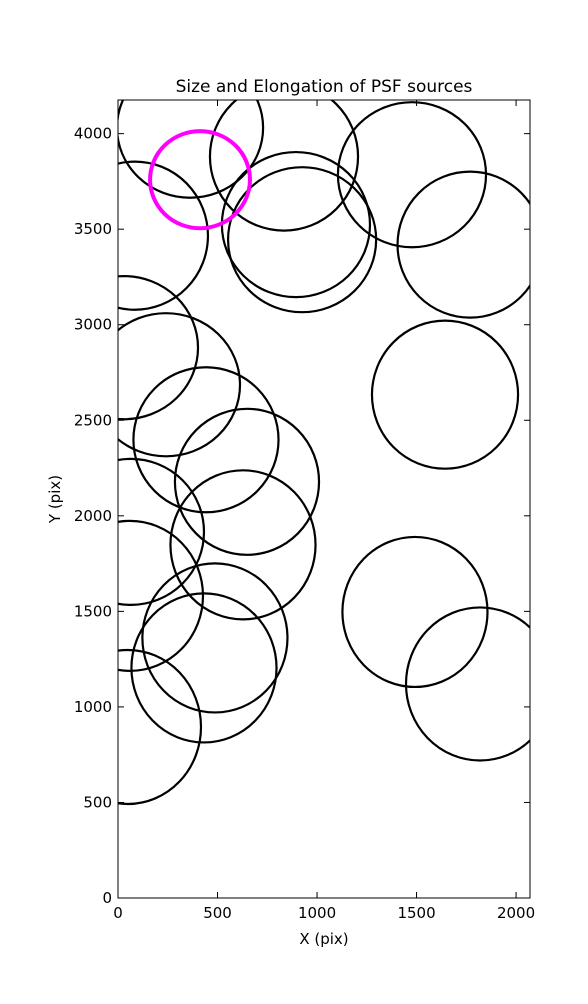 The width and height of the screenshot is (588, 1004). I want to click on x-tick-label: 500, so click(217, 913).